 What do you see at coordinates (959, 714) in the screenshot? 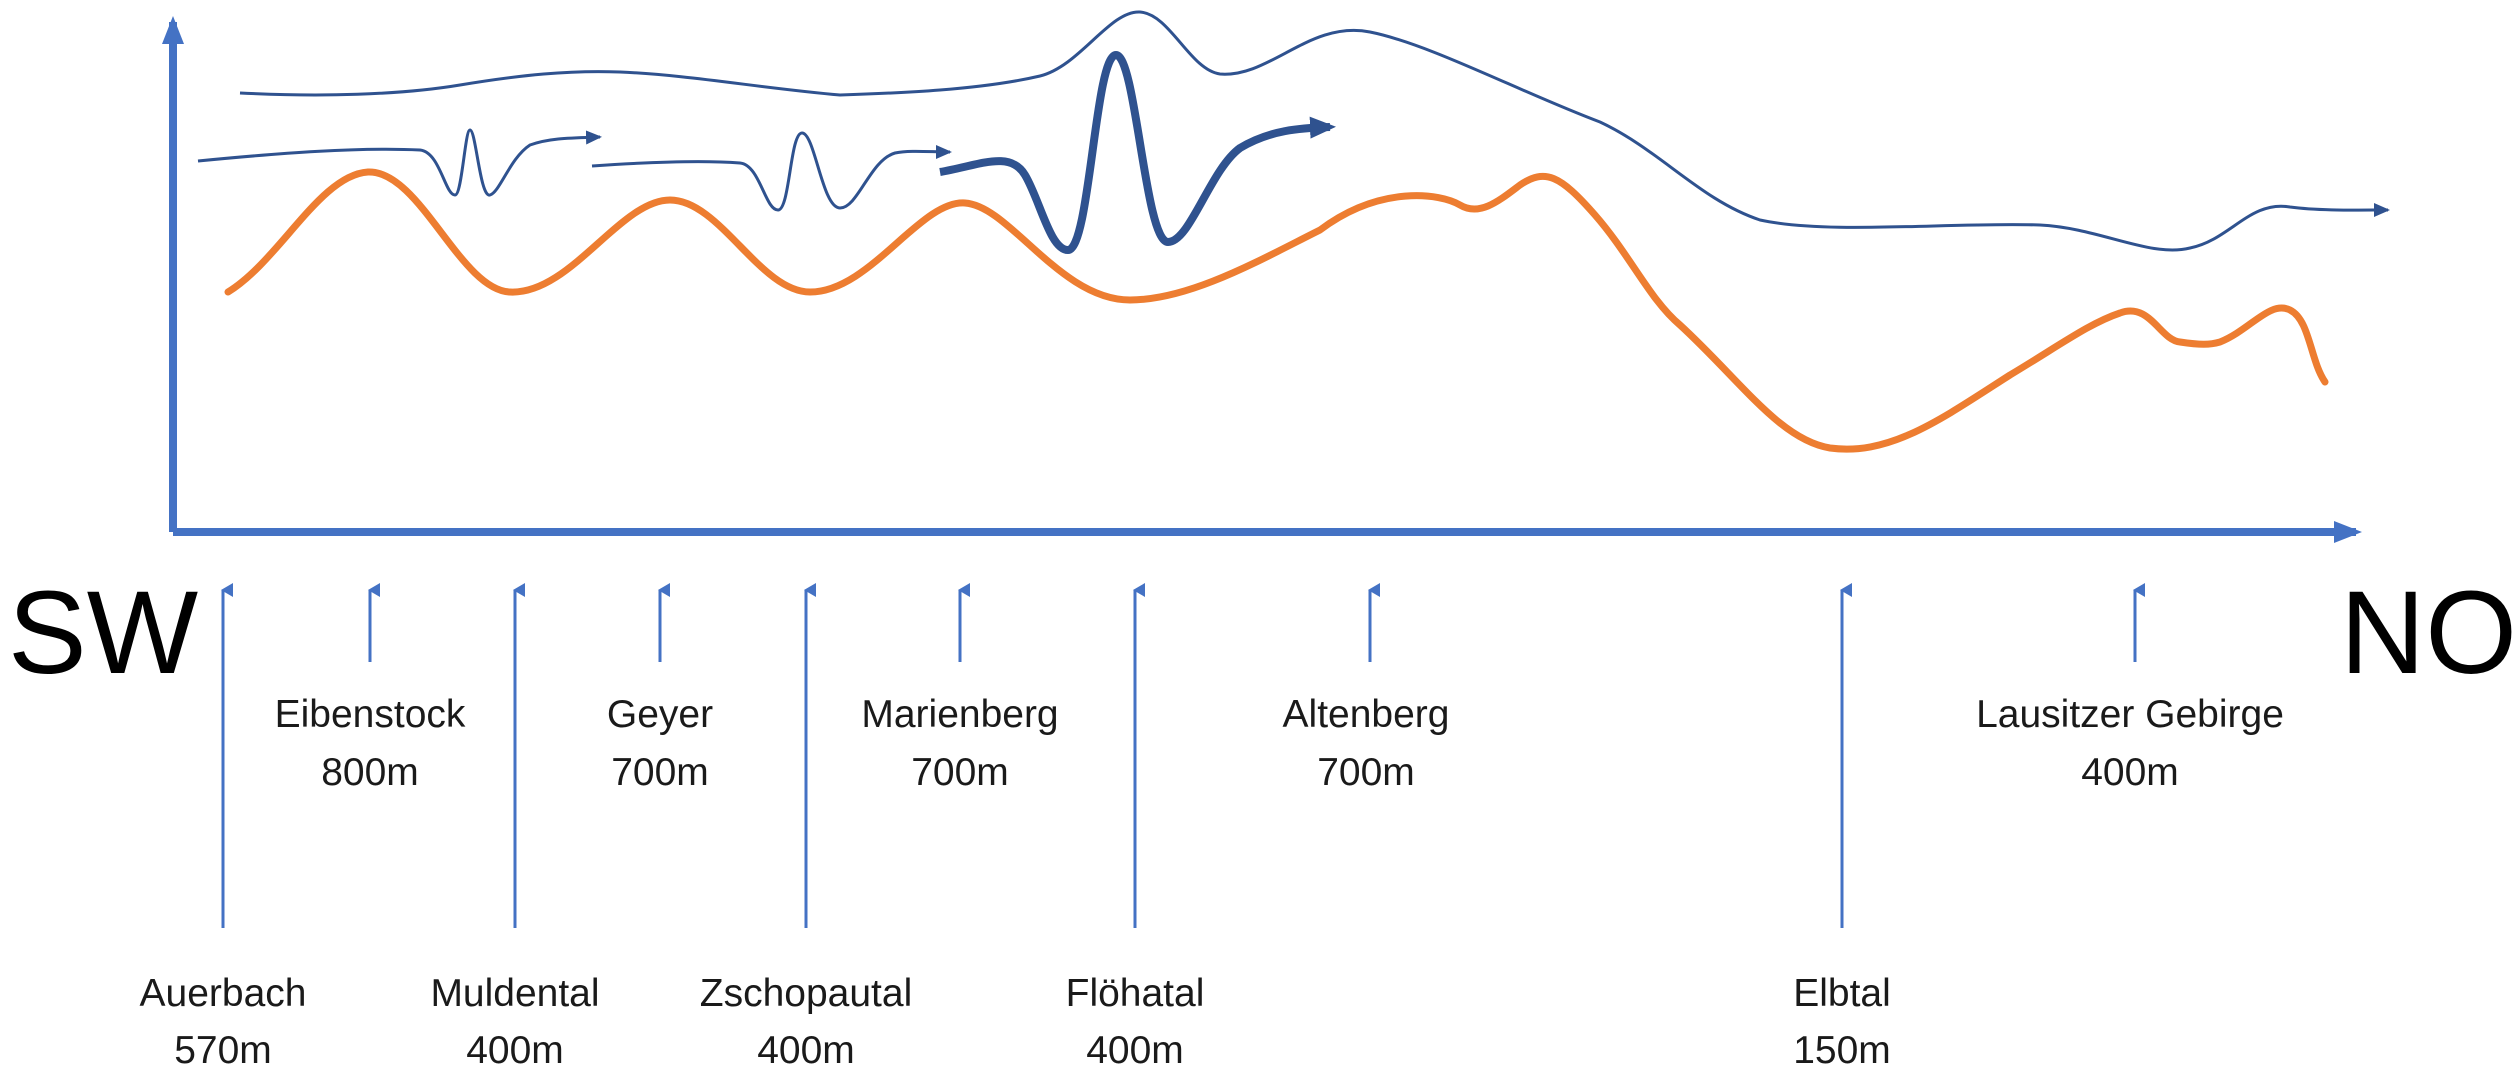
I see `peak-name: Marienberg` at bounding box center [959, 714].